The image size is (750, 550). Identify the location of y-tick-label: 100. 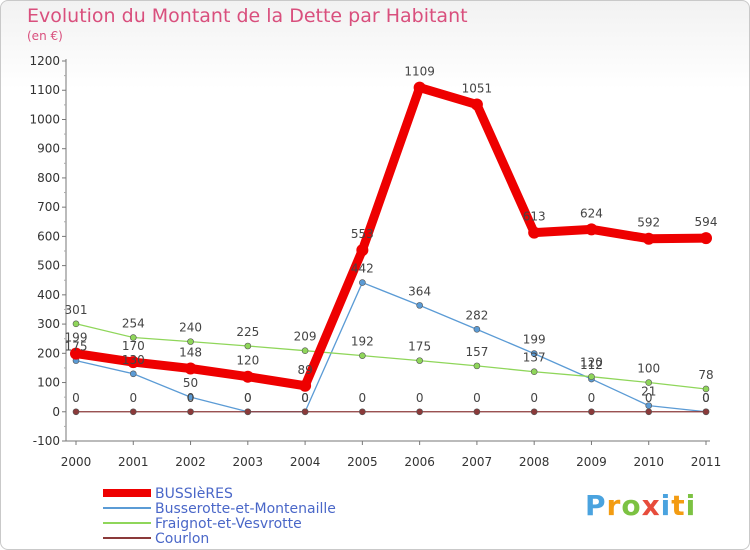
(48, 383).